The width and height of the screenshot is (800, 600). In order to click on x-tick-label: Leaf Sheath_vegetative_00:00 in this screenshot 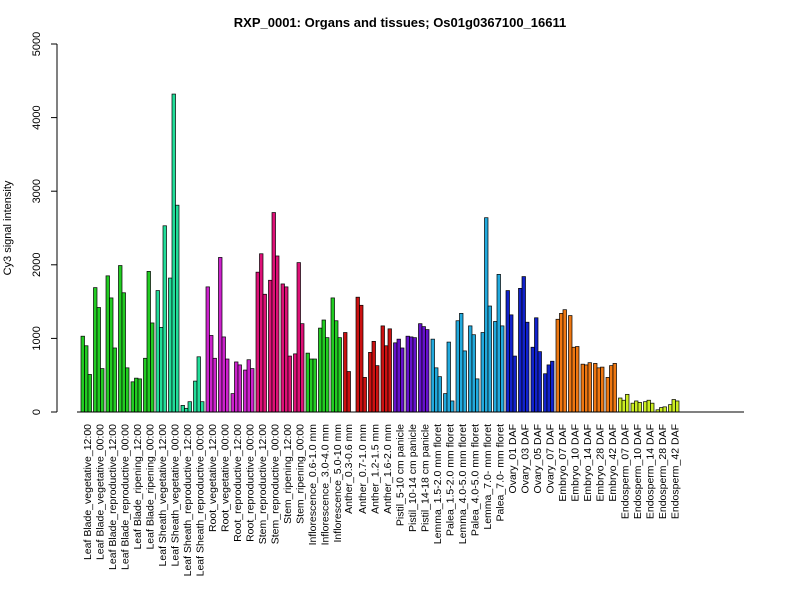, I will do `click(176, 495)`.